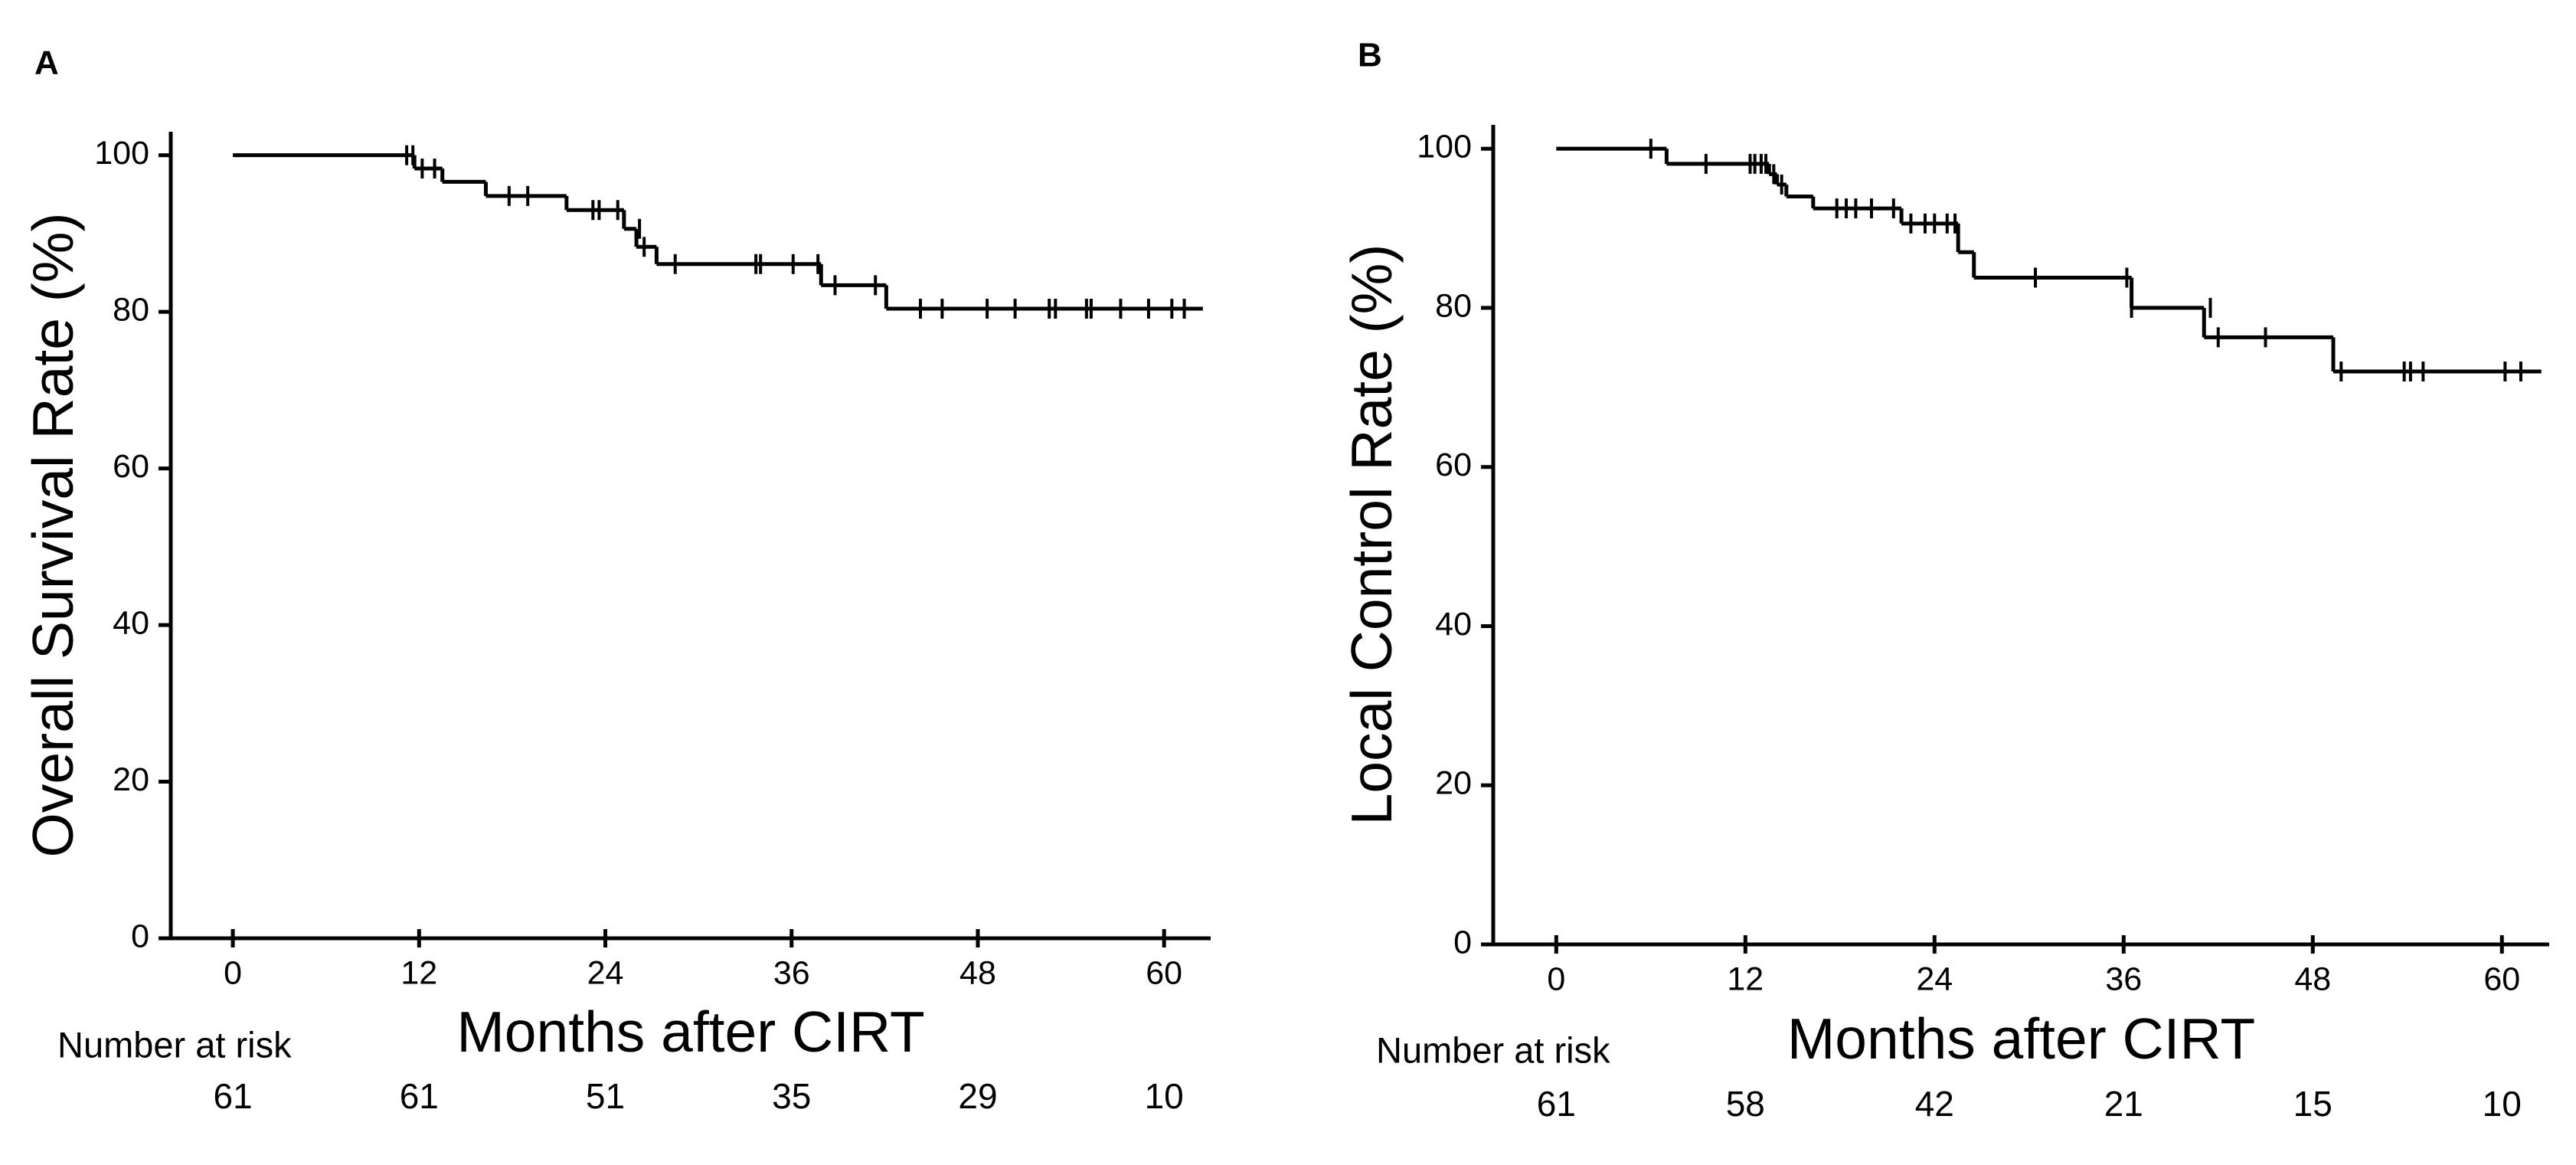 The height and width of the screenshot is (1165, 2576). I want to click on panel-label: A, so click(46, 63).